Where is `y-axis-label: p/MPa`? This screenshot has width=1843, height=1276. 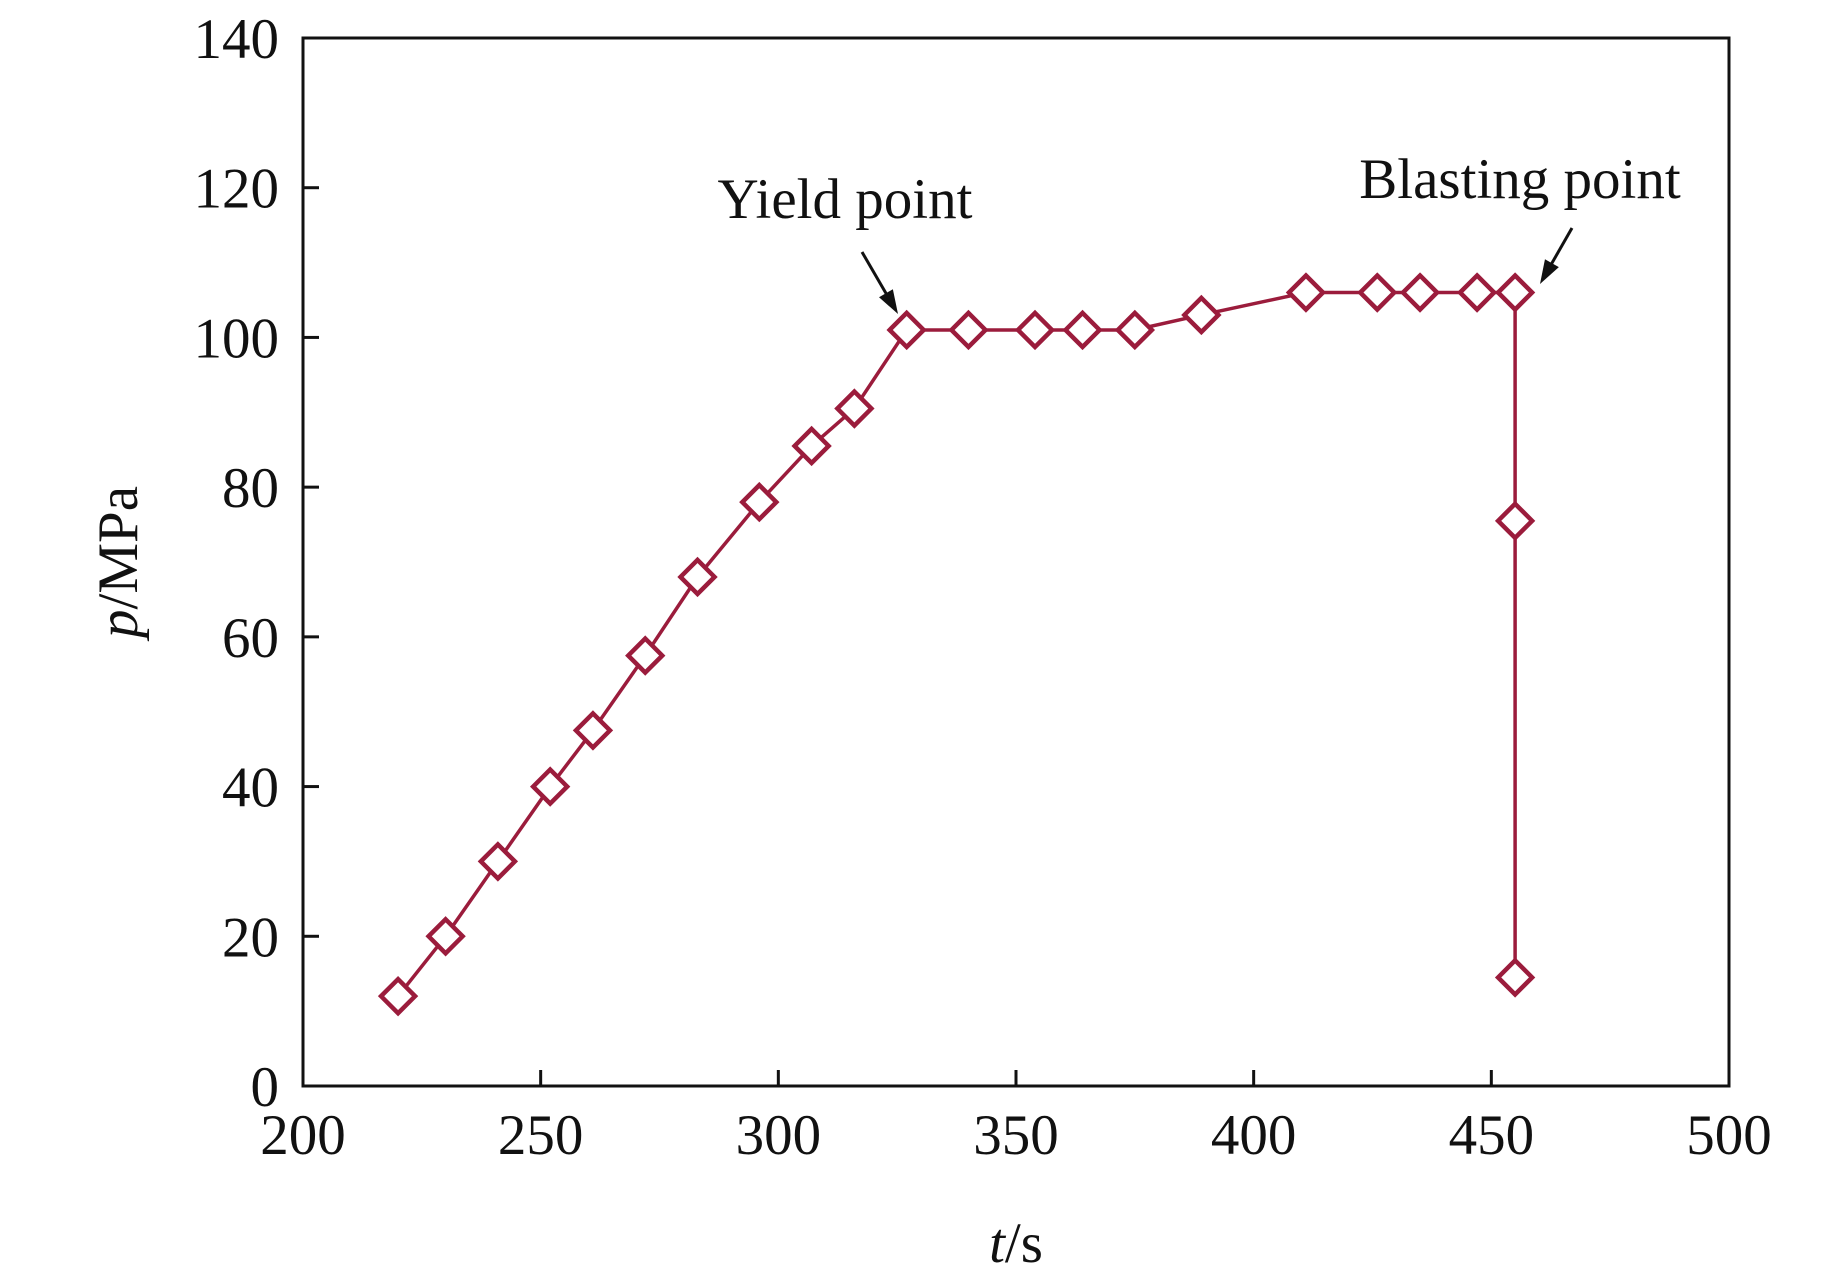 y-axis-label: p/MPa is located at coordinates (118, 564).